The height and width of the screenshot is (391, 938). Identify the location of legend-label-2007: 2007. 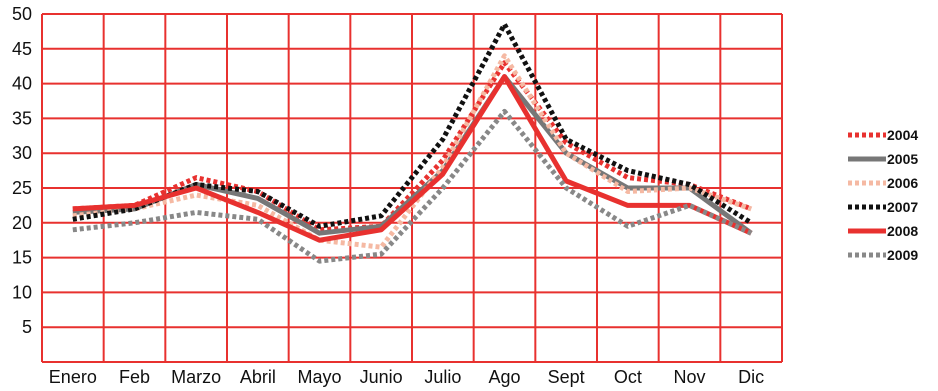
(902, 207).